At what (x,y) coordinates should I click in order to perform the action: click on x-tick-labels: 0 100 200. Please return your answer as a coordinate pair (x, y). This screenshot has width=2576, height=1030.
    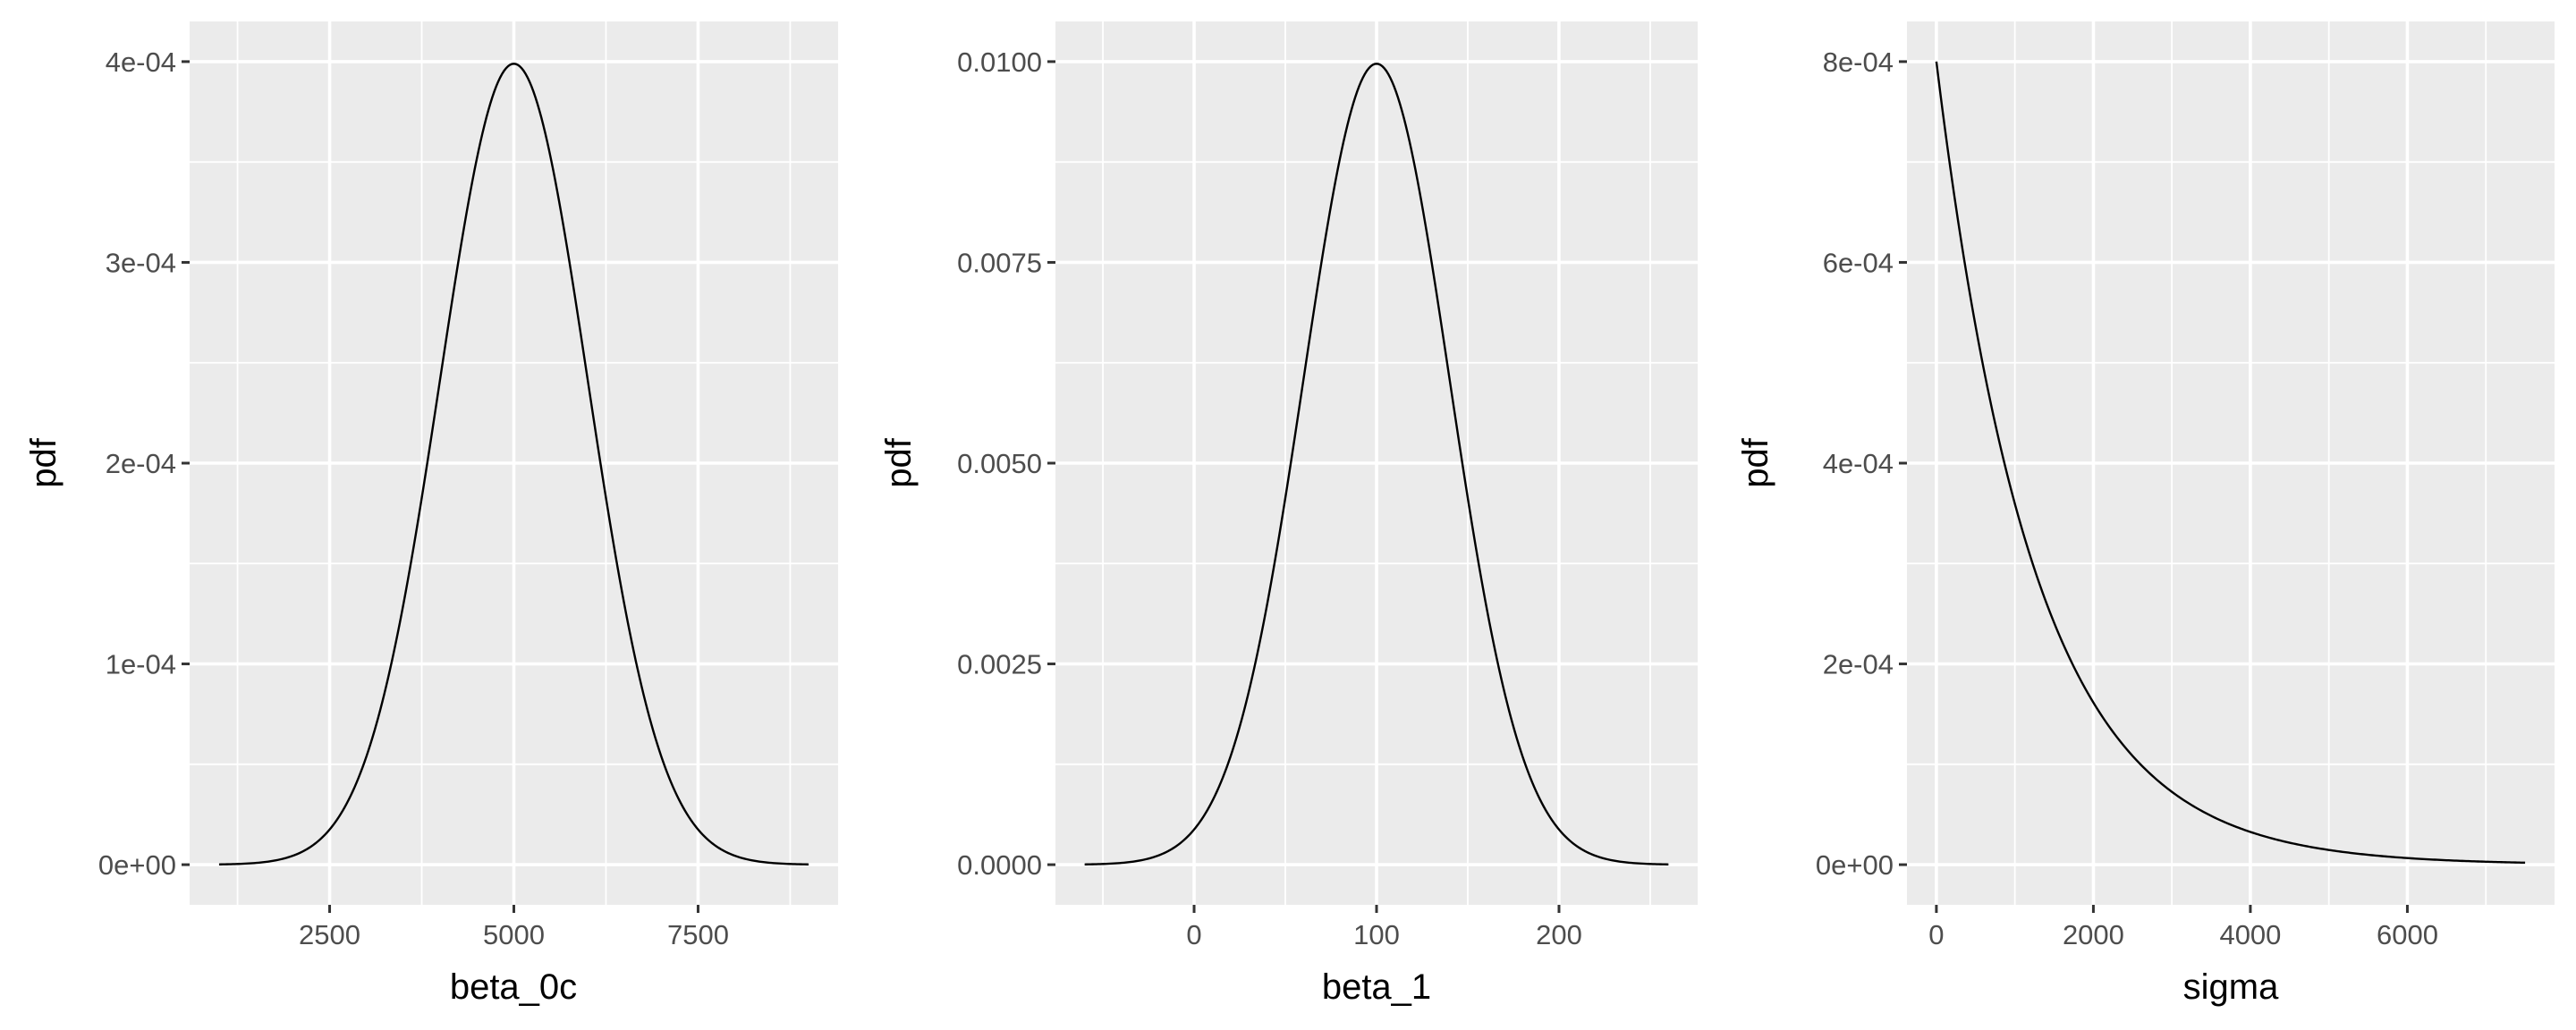
    Looking at the image, I should click on (1383, 935).